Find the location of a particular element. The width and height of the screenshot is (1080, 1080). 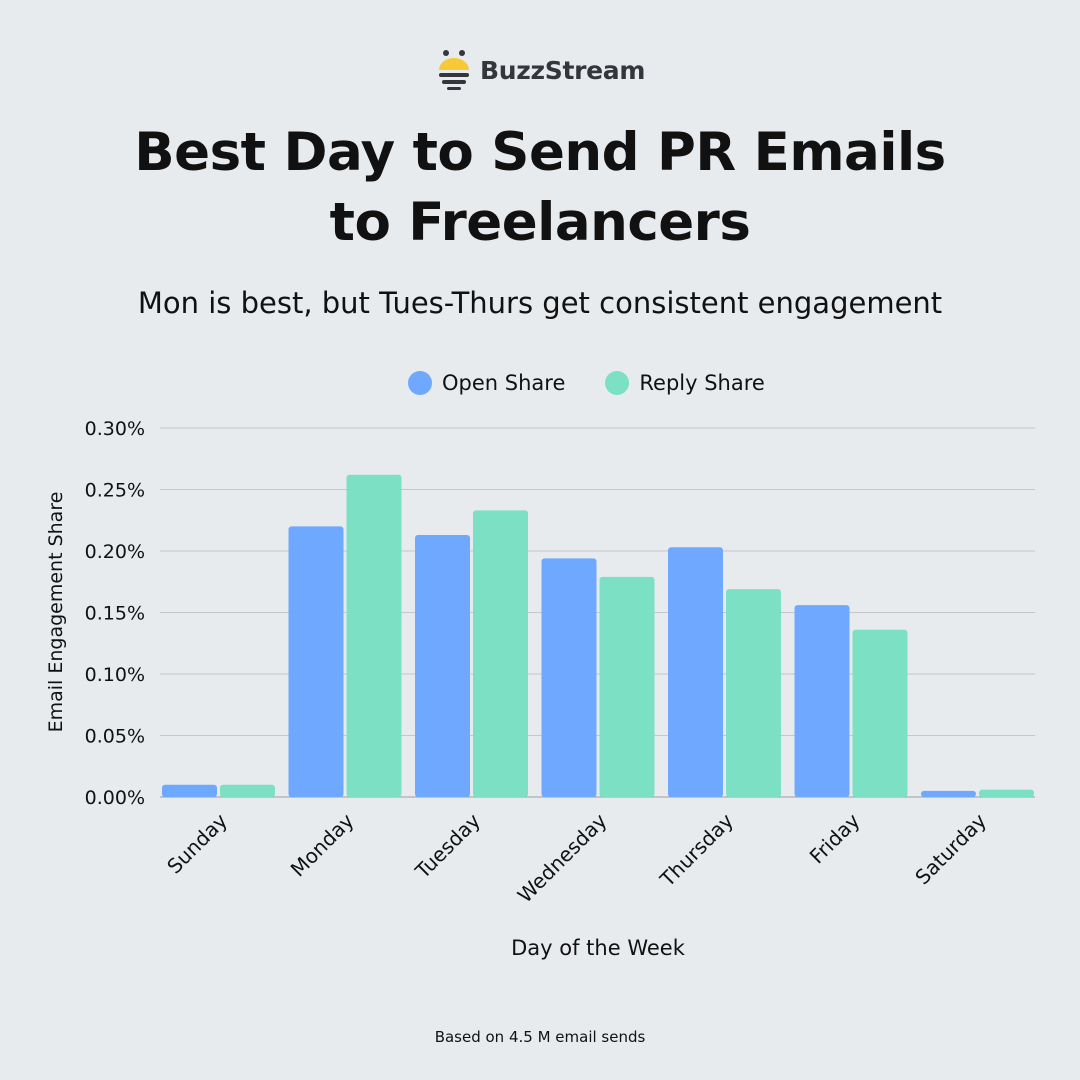

bar-open-sunday is located at coordinates (189, 790).